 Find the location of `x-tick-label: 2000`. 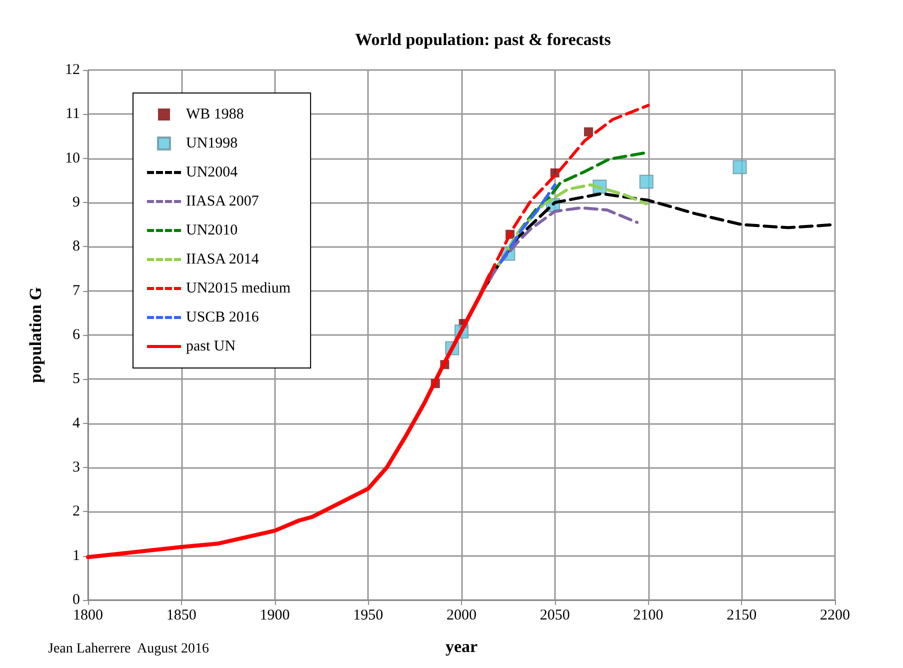

x-tick-label: 2000 is located at coordinates (461, 616).